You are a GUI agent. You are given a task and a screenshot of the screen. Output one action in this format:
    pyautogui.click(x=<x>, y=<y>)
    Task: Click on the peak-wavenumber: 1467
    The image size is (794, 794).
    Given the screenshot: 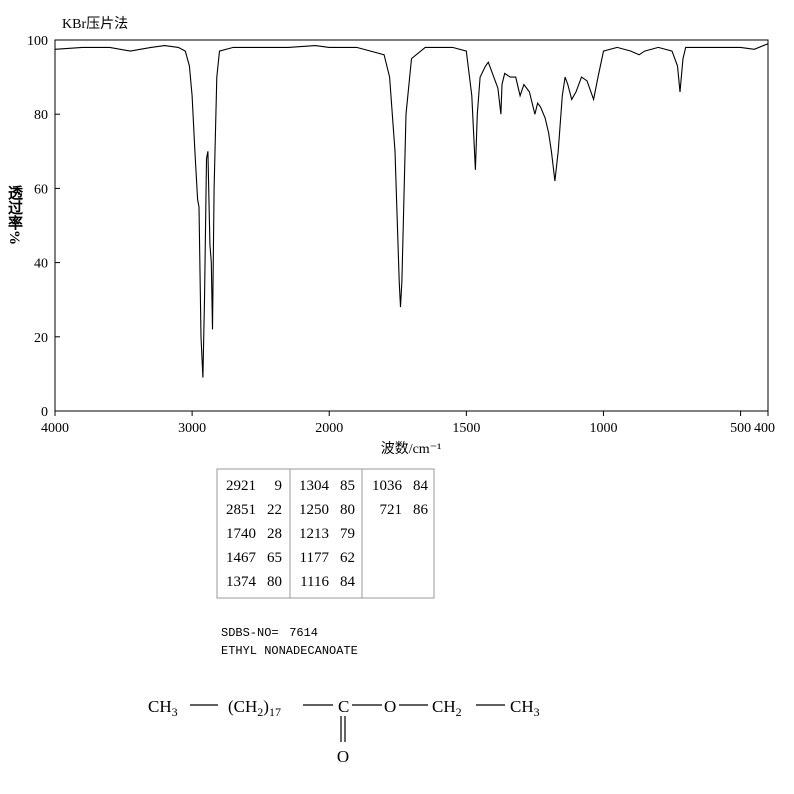 What is the action you would take?
    pyautogui.click(x=241, y=558)
    